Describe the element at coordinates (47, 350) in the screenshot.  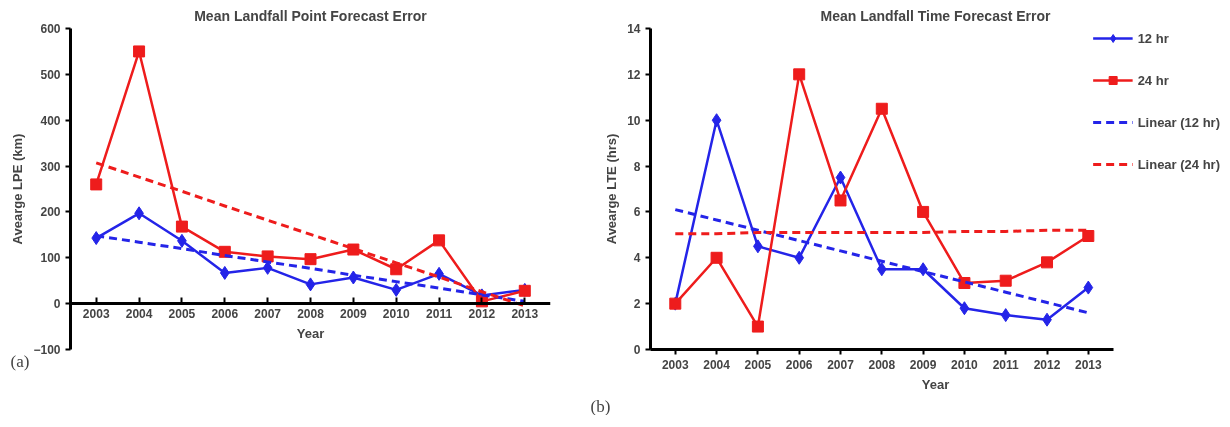
I see `y-tick-label: −100` at that location.